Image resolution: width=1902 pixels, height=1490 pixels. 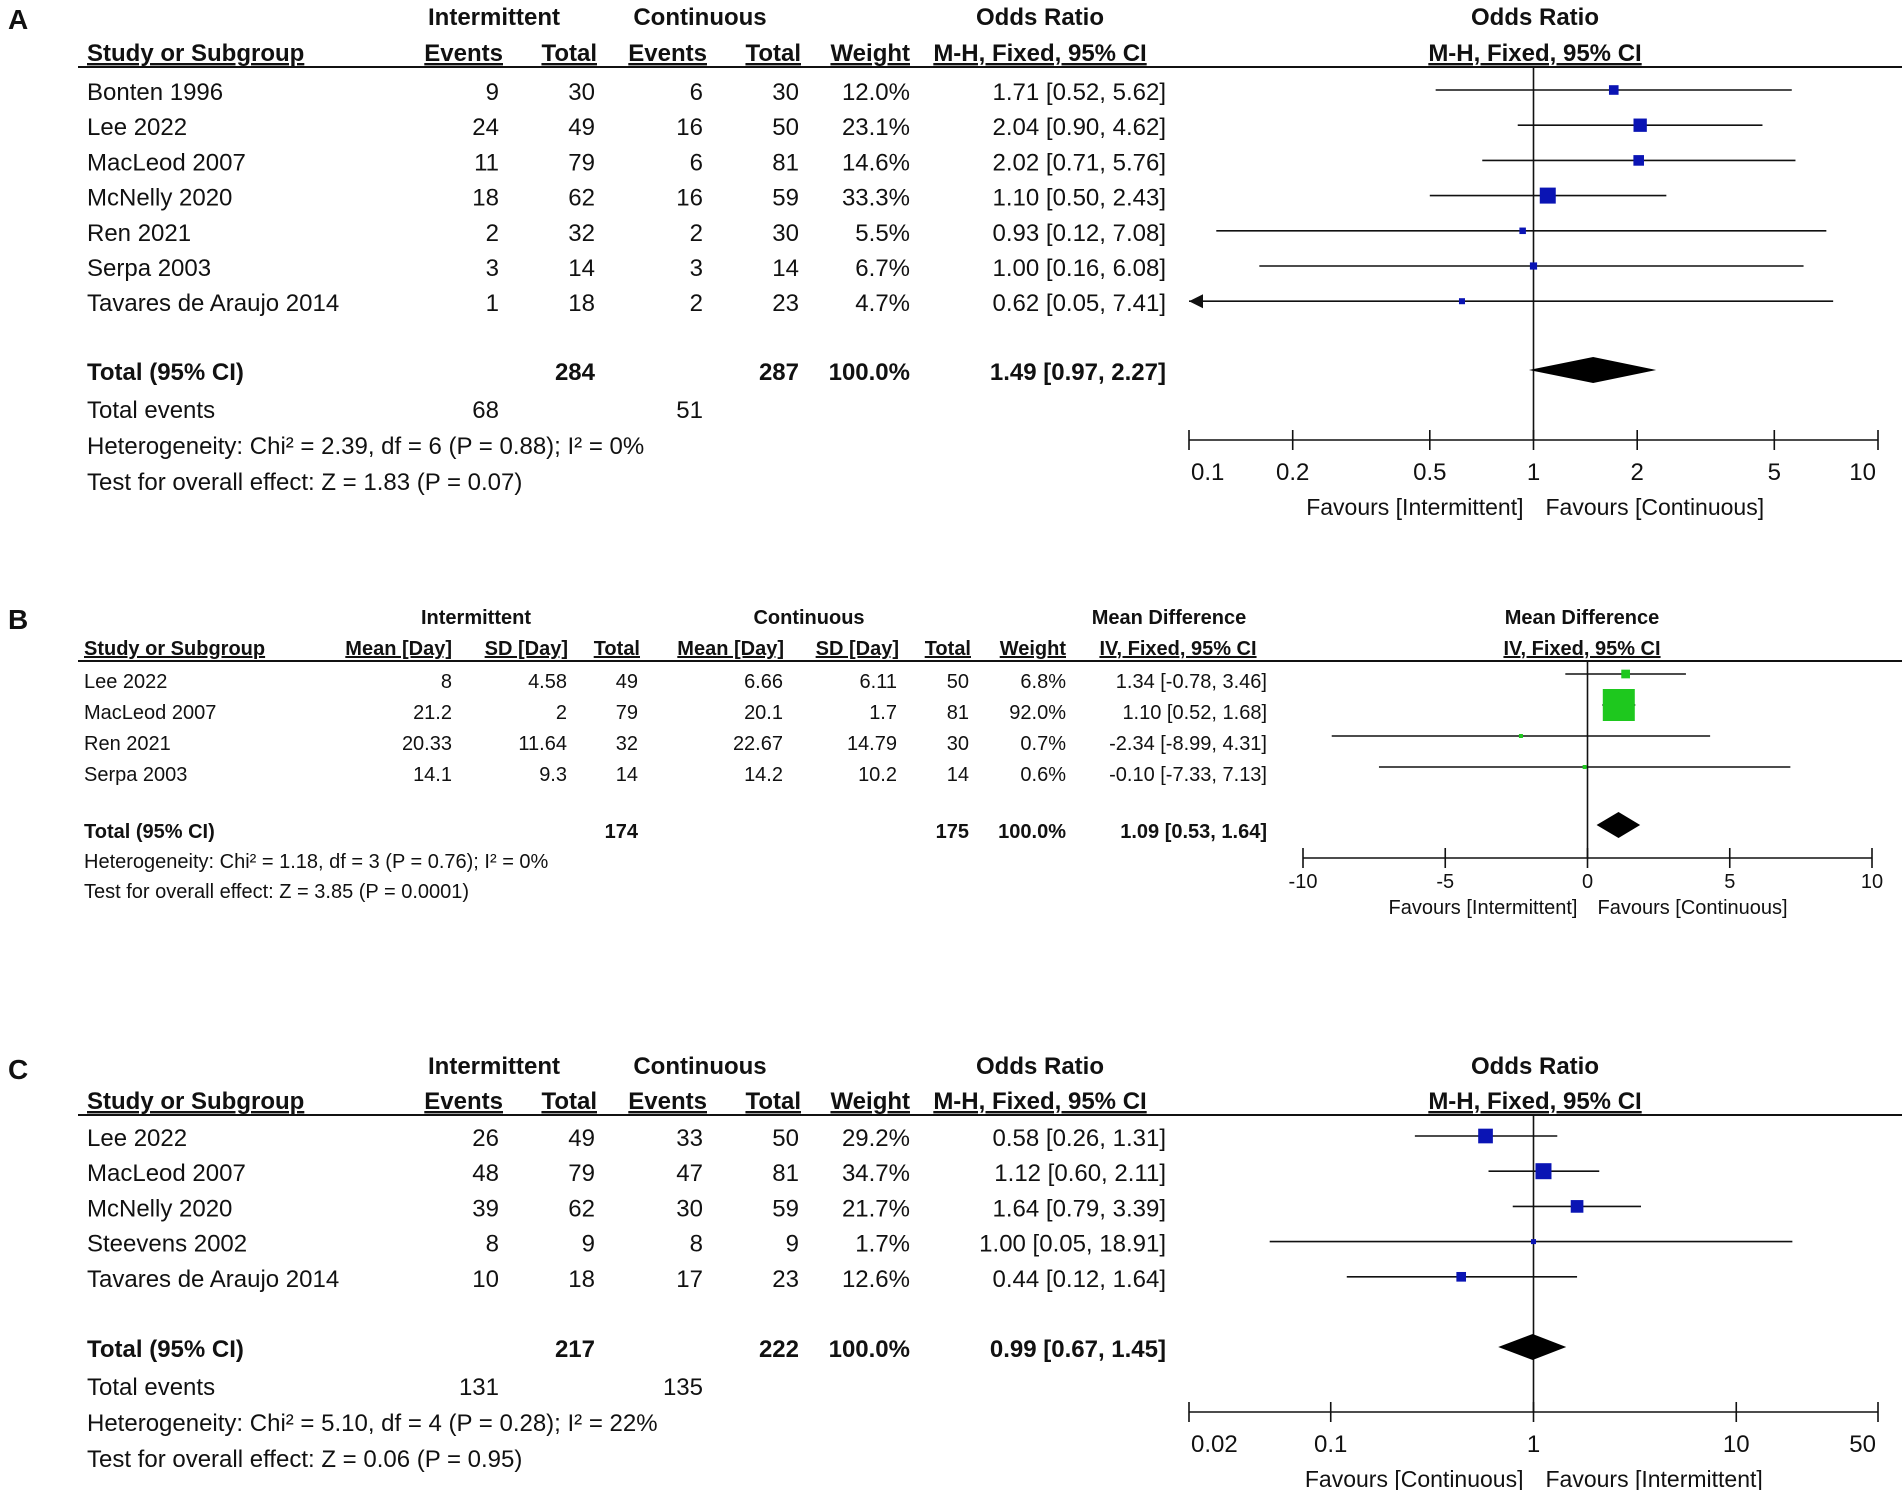 What do you see at coordinates (1414, 507) in the screenshot?
I see `favours-left-label: Favours [Intermittent]` at bounding box center [1414, 507].